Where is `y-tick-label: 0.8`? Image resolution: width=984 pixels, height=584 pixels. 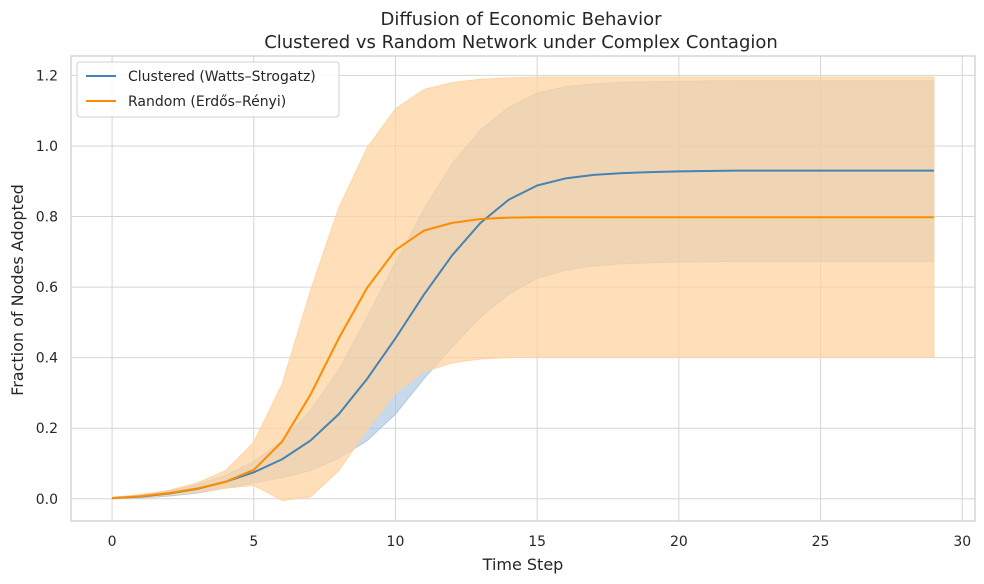 y-tick-label: 0.8 is located at coordinates (47, 218).